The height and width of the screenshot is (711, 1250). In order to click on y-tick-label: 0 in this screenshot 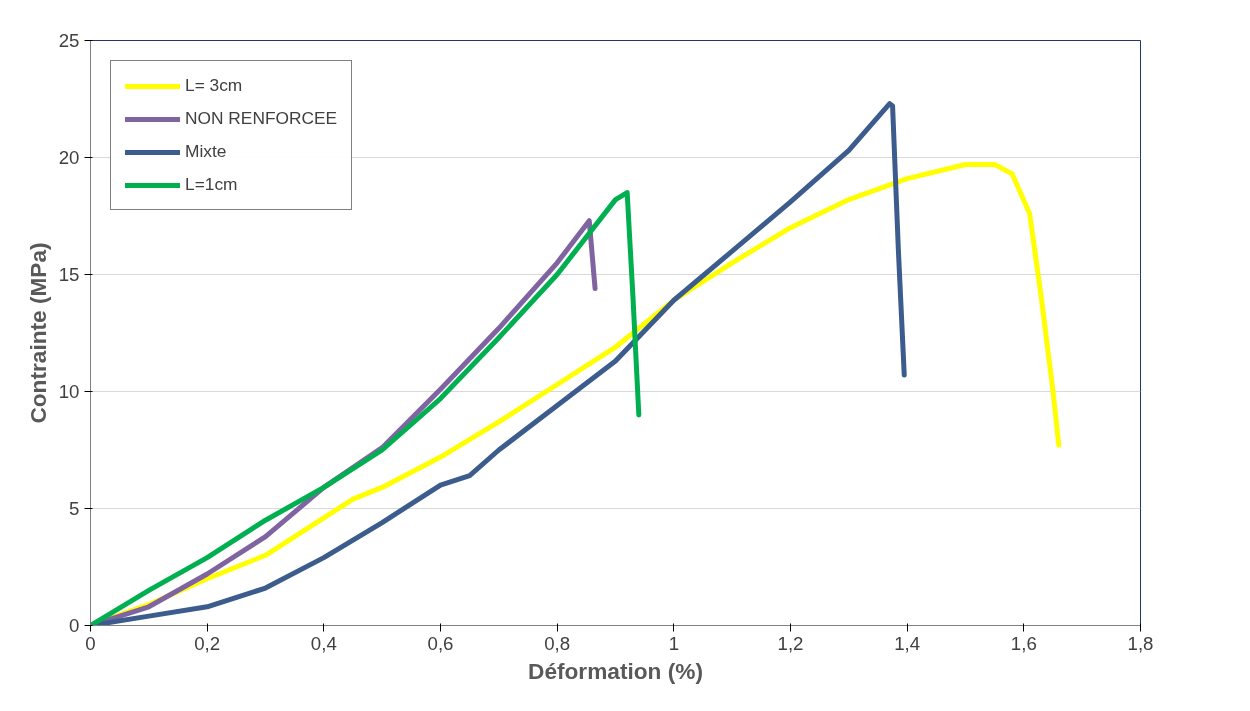, I will do `click(74, 625)`.